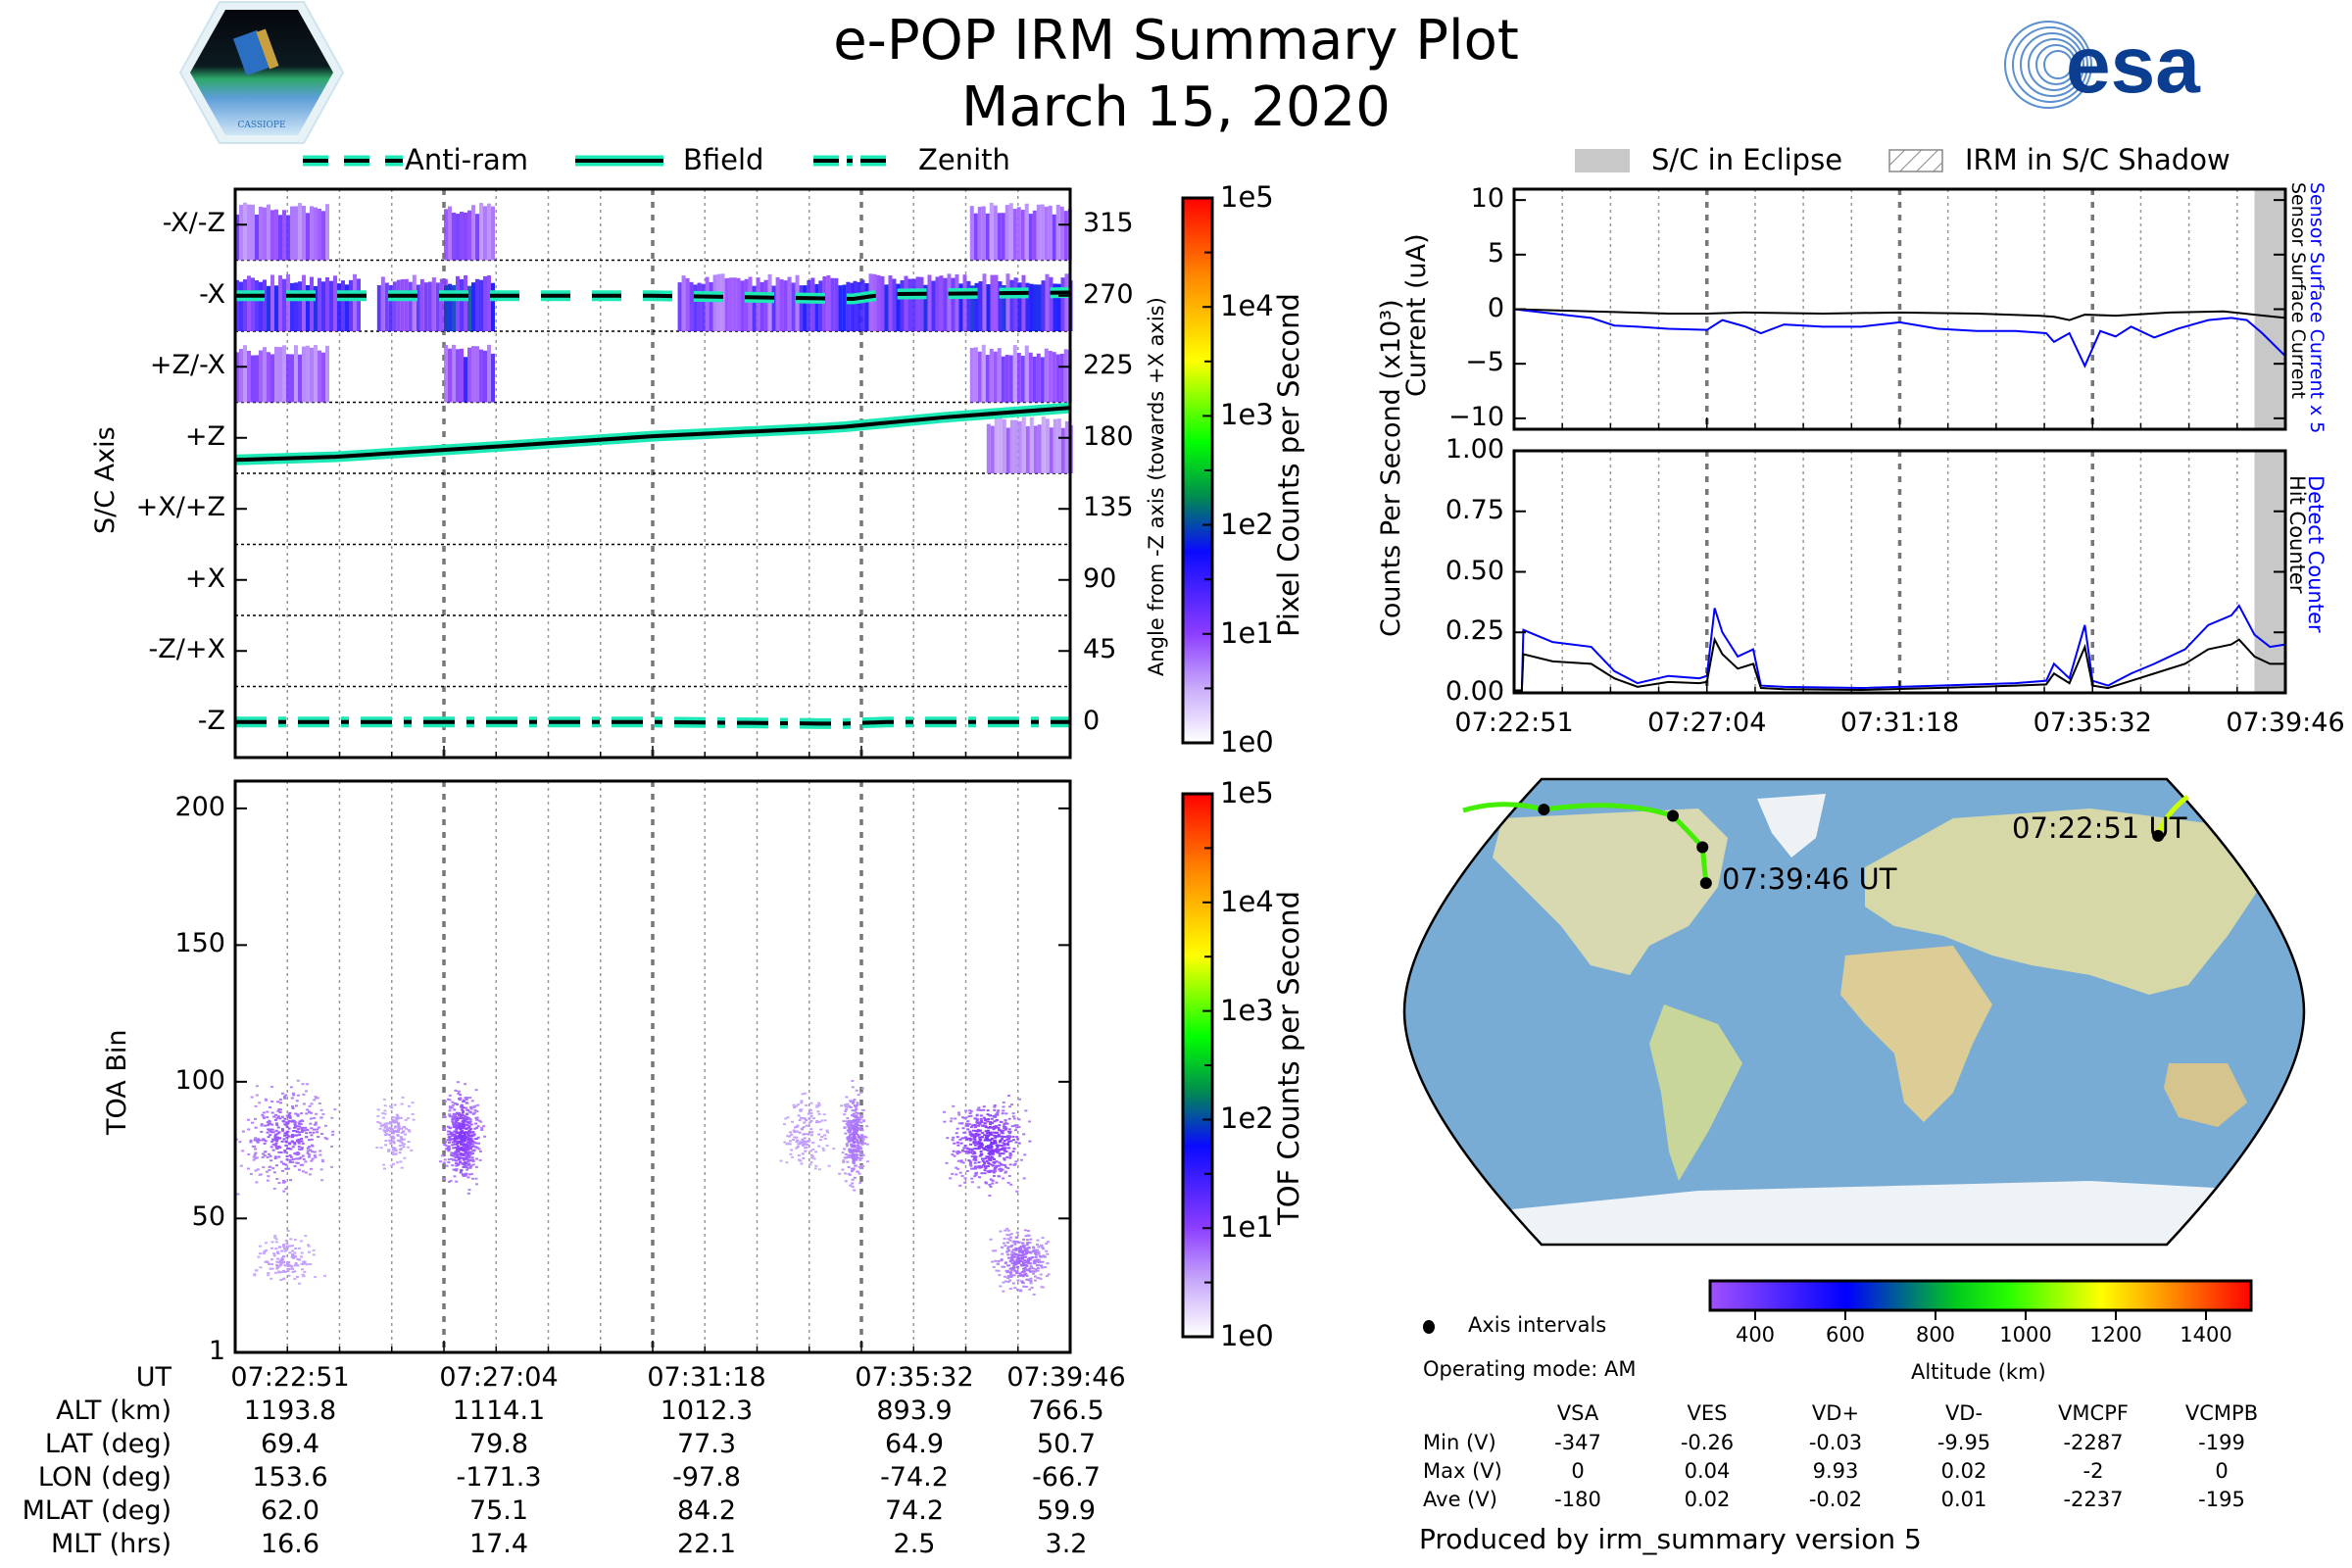 The height and width of the screenshot is (1568, 2352). Describe the element at coordinates (193, 223) in the screenshot. I see `pixel-angle-left-tick-label: -X/-Z` at that location.